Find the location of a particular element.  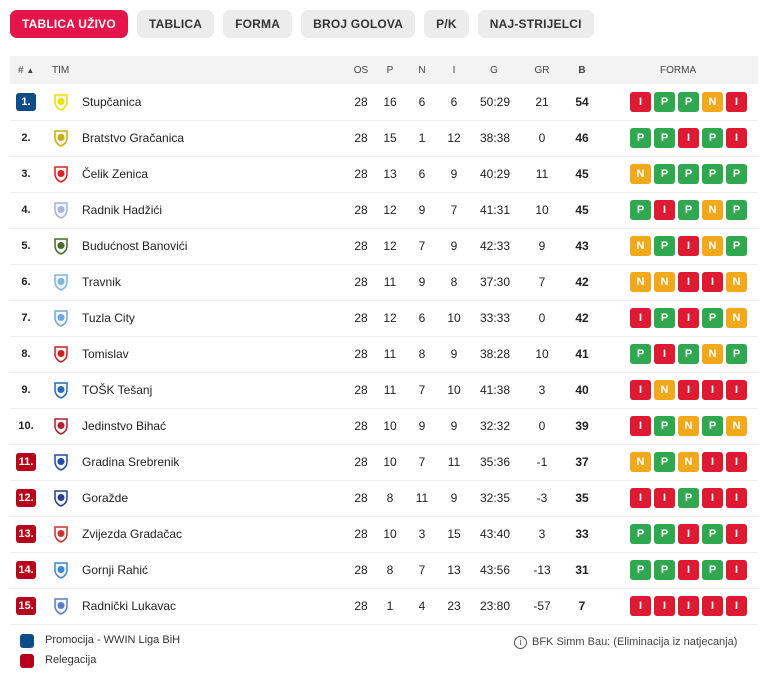

table-row: 14. Gornji Rahić 28 8 7 13 43:56 -13 31 P P I P I is located at coordinates (384, 570).